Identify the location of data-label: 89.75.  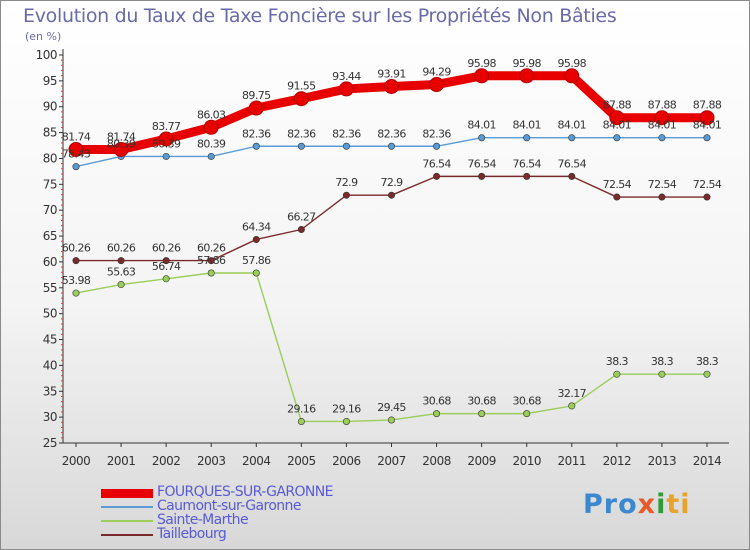
(256, 95).